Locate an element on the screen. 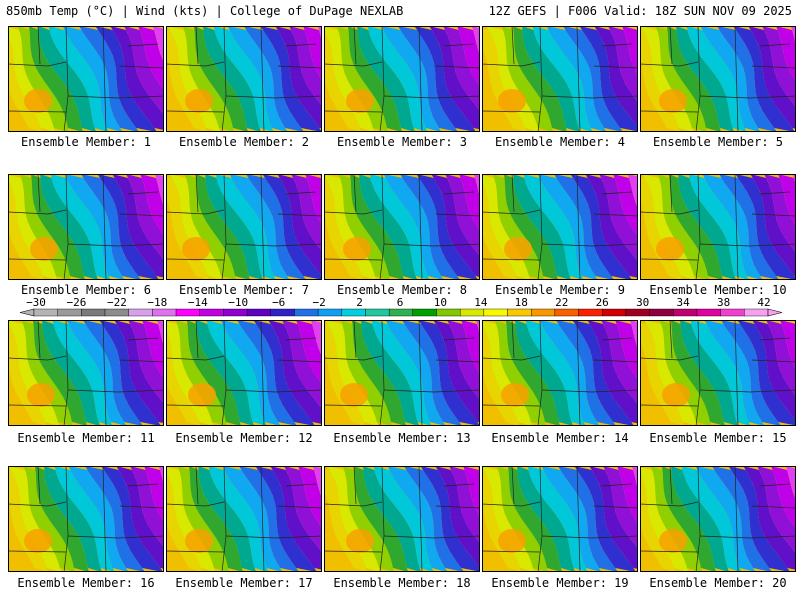 Image resolution: width=800 pixels, height=600 pixels. legend-tick-label: 6 is located at coordinates (400, 302).